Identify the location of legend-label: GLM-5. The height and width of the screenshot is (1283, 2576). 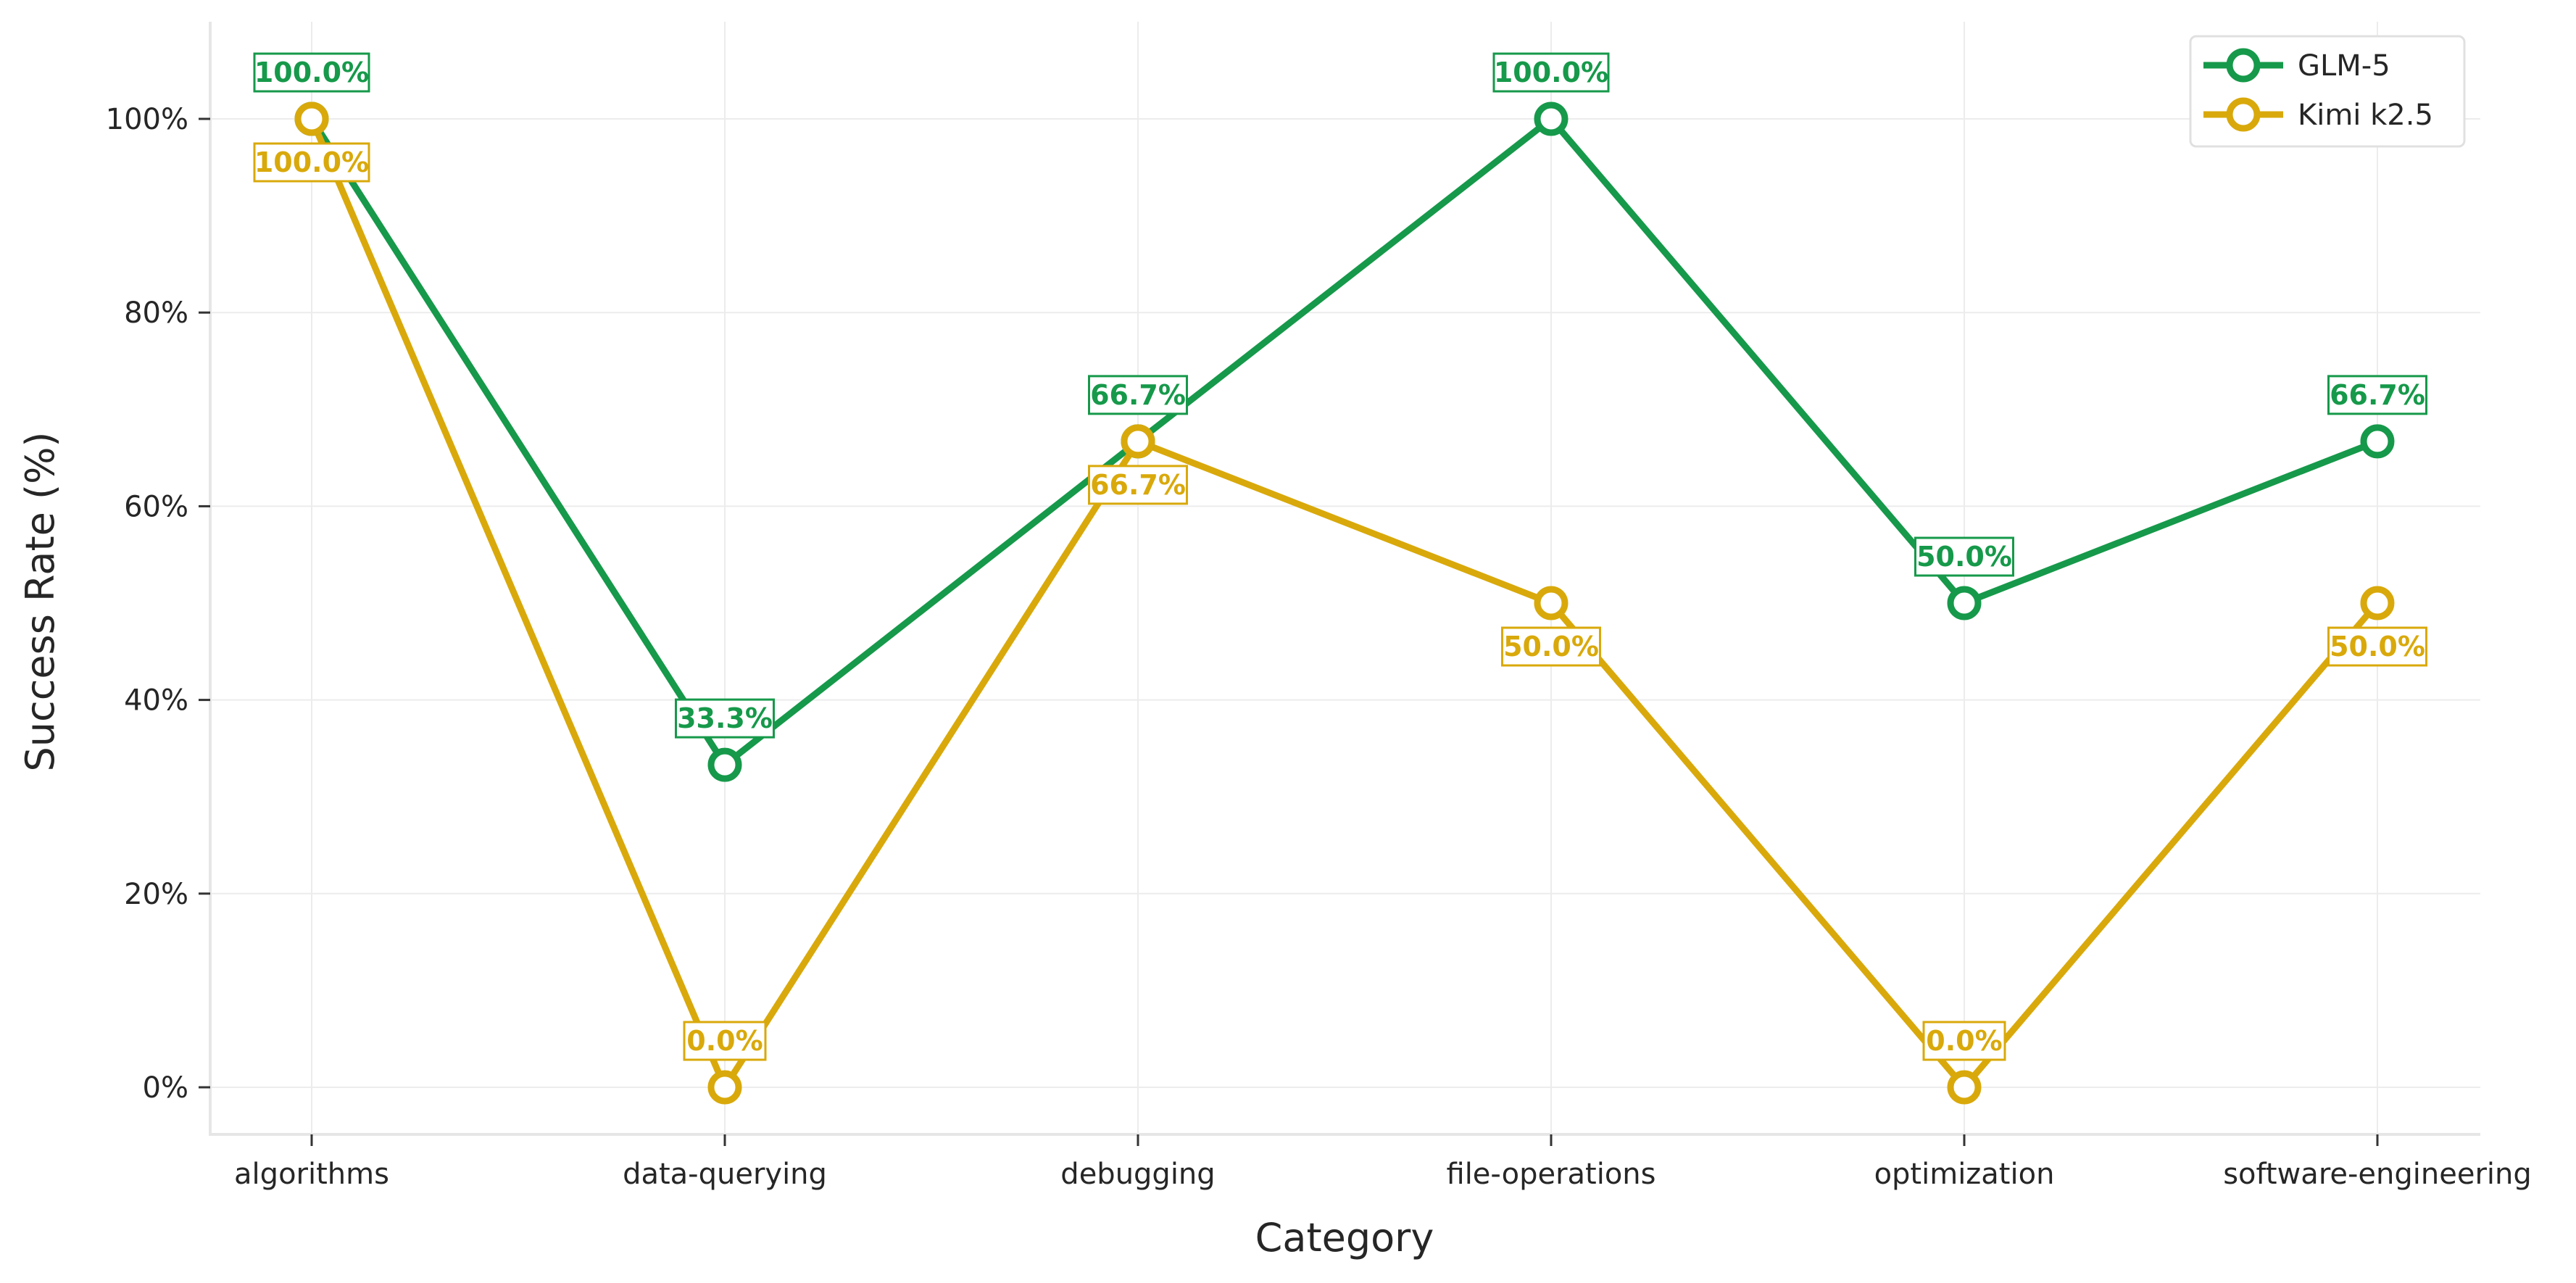
(2344, 66).